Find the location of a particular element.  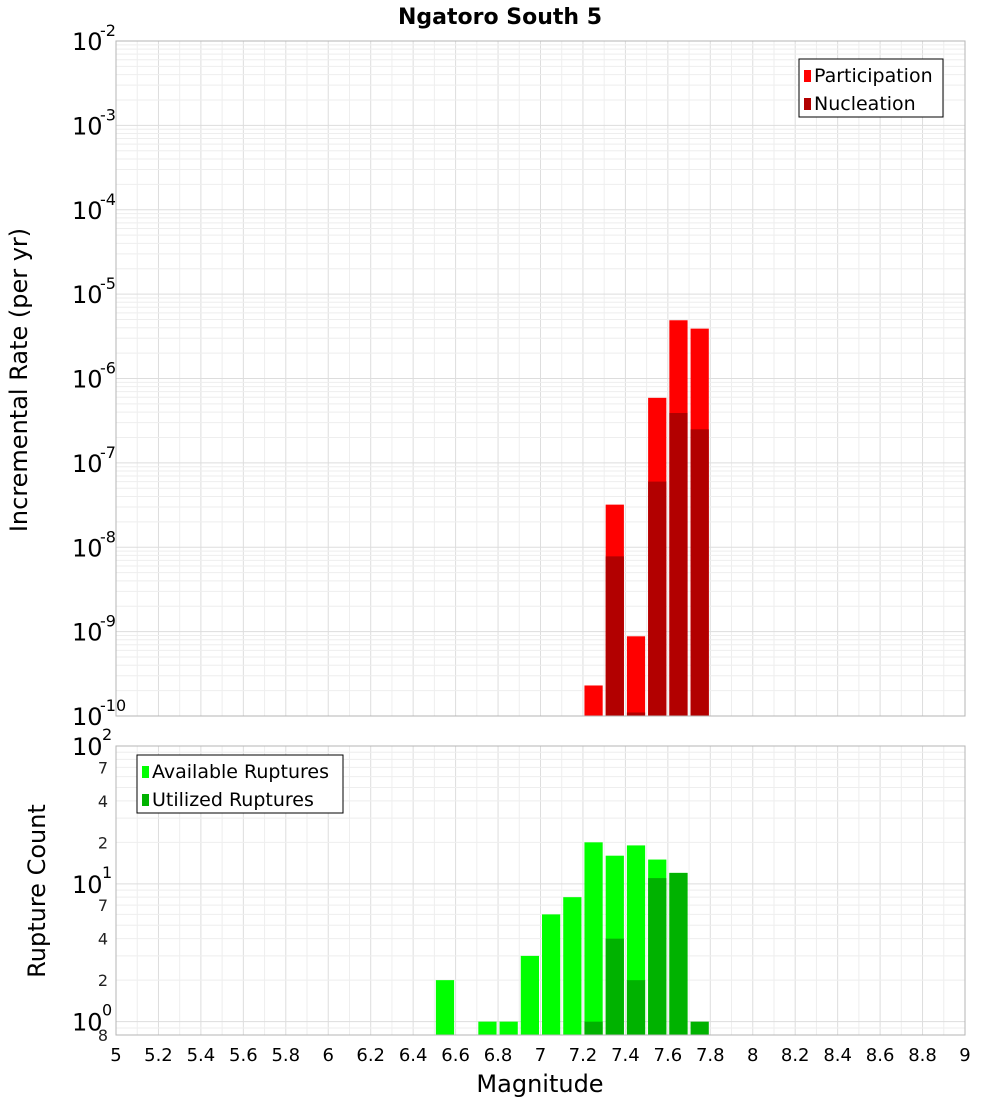

chart-title: Ngatoro South 5 is located at coordinates (500, 17).